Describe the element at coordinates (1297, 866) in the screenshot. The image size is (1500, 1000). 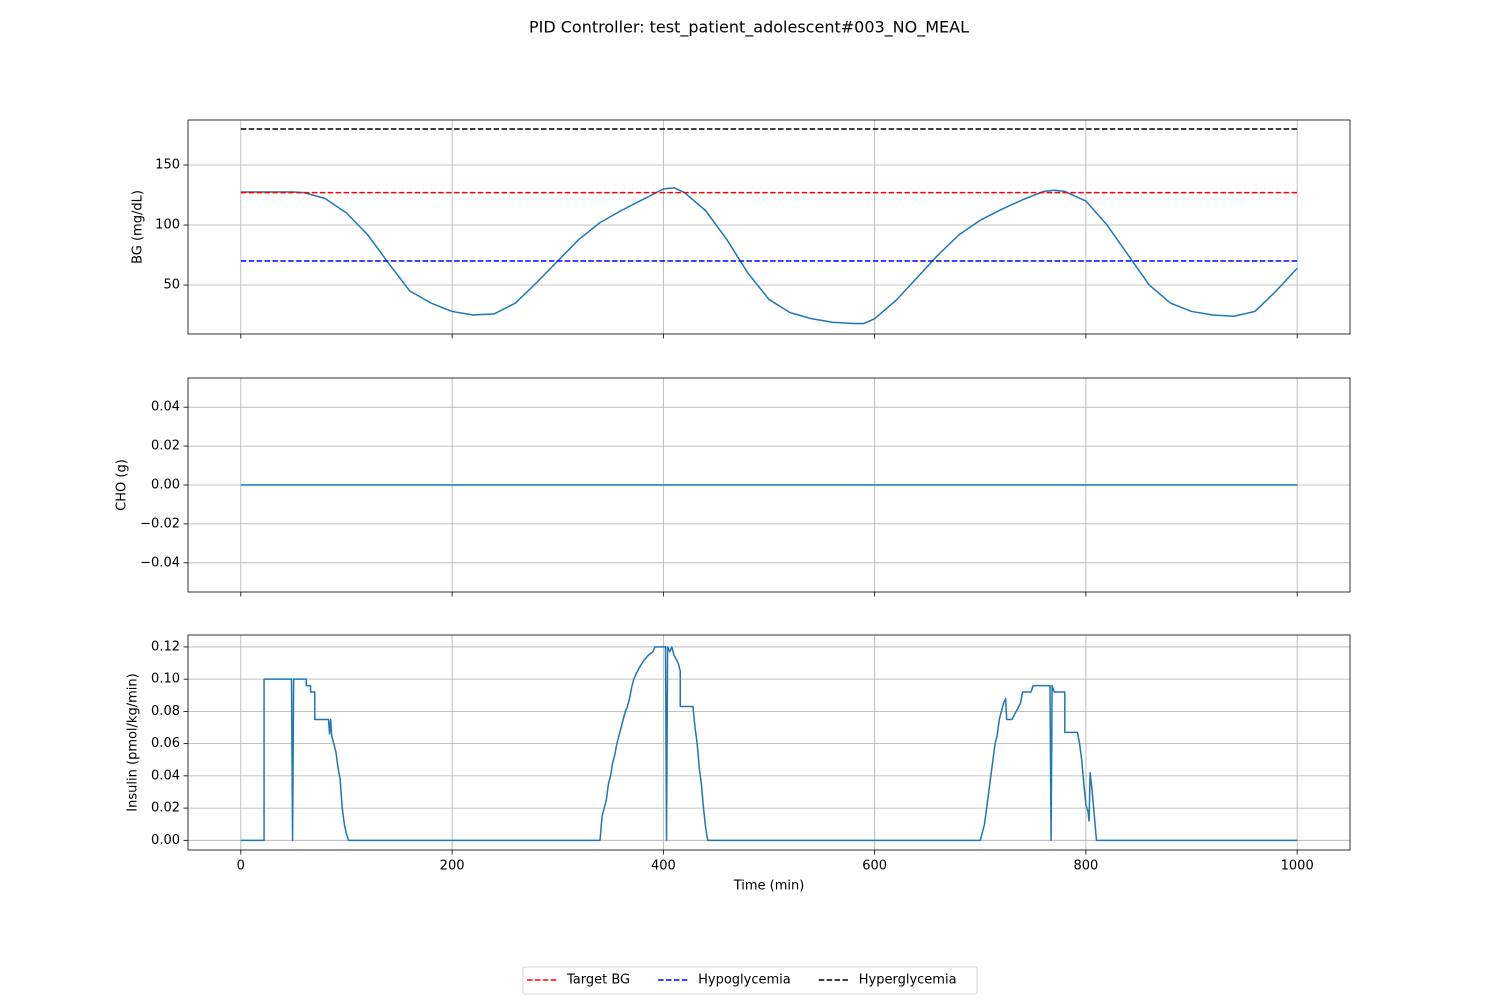
I see `x-tick-label: 1000` at that location.